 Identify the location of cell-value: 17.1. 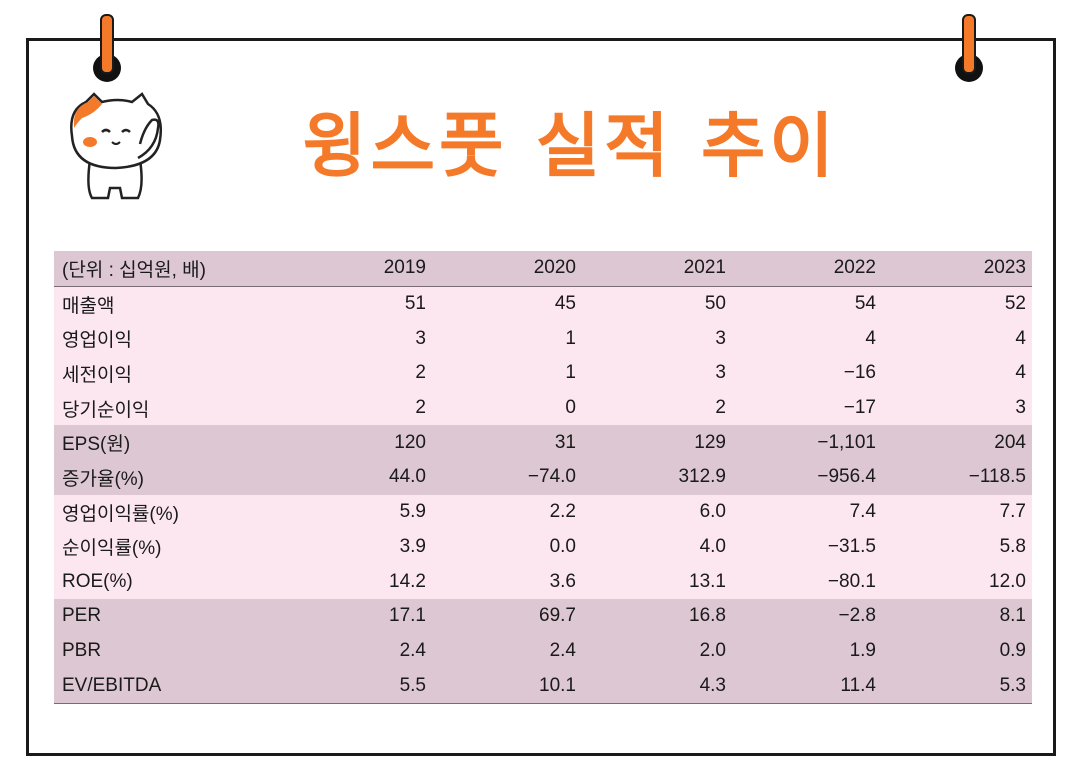
(357, 616).